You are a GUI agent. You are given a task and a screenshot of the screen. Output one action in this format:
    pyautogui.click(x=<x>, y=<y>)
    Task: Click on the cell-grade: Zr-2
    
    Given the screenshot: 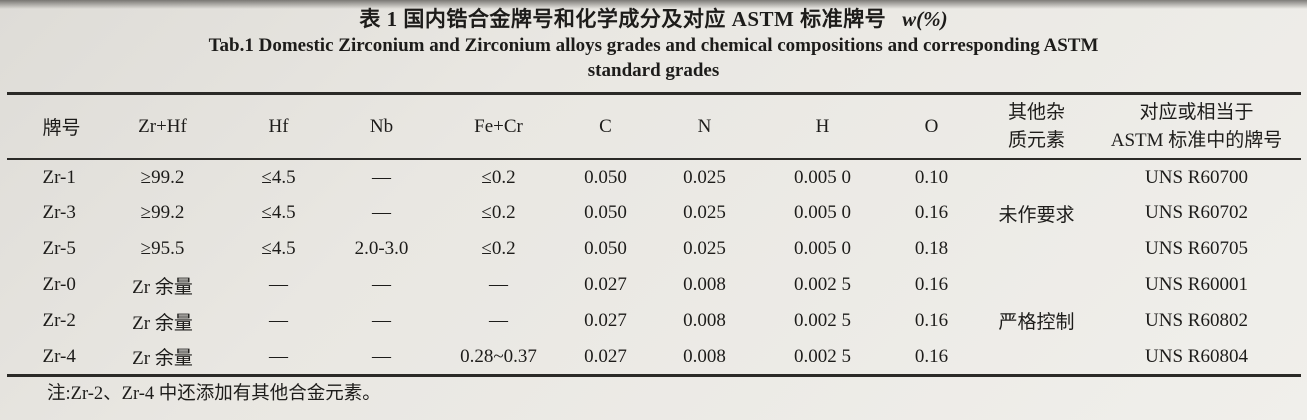 What is the action you would take?
    pyautogui.click(x=59, y=321)
    